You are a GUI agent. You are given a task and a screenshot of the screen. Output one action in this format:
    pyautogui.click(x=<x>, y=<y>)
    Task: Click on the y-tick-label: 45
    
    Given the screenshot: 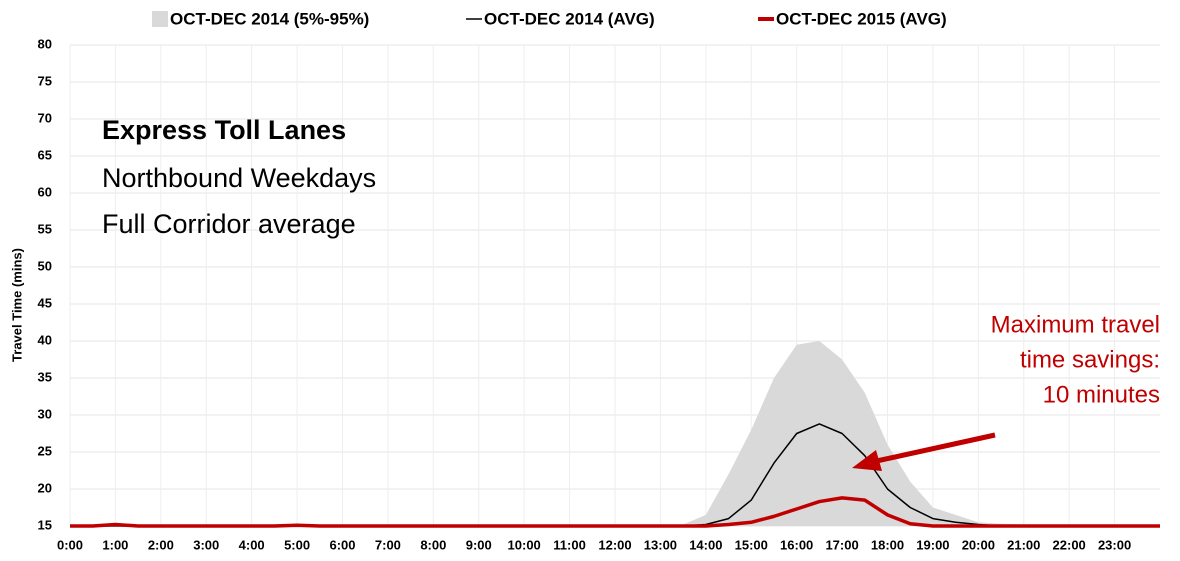 What is the action you would take?
    pyautogui.click(x=45, y=302)
    